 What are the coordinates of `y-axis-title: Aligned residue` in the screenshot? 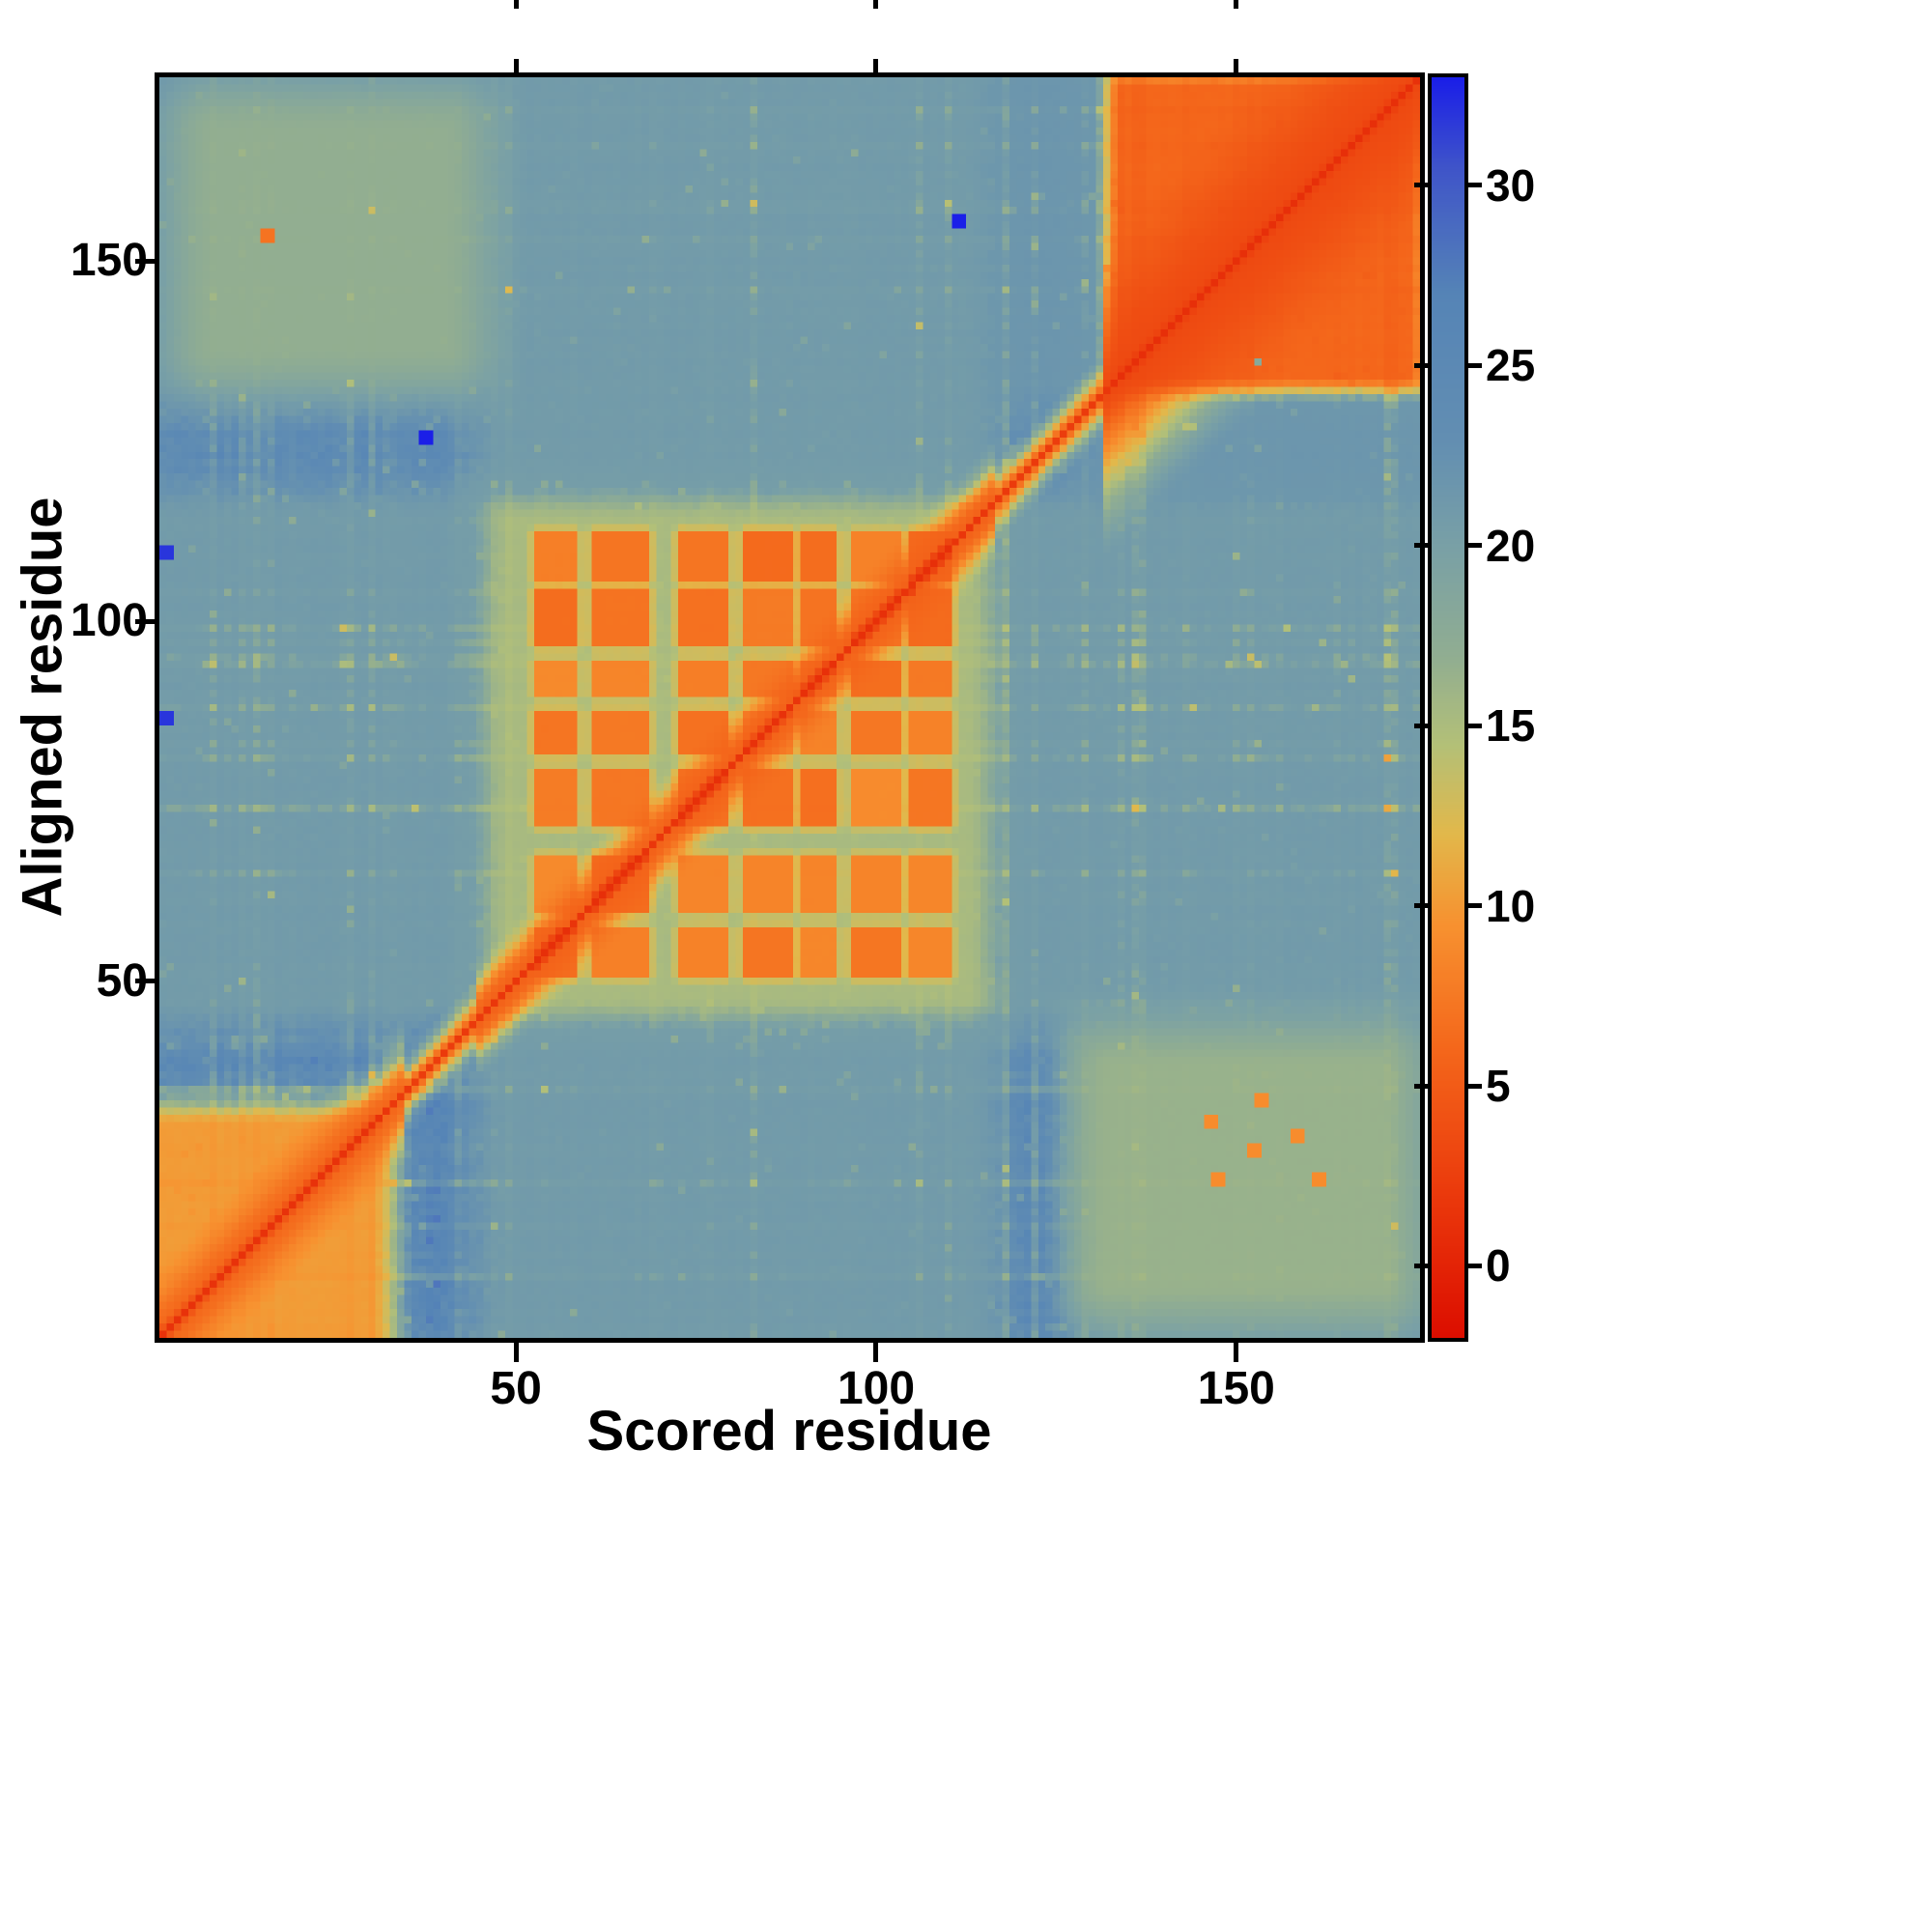 It's located at (42, 707).